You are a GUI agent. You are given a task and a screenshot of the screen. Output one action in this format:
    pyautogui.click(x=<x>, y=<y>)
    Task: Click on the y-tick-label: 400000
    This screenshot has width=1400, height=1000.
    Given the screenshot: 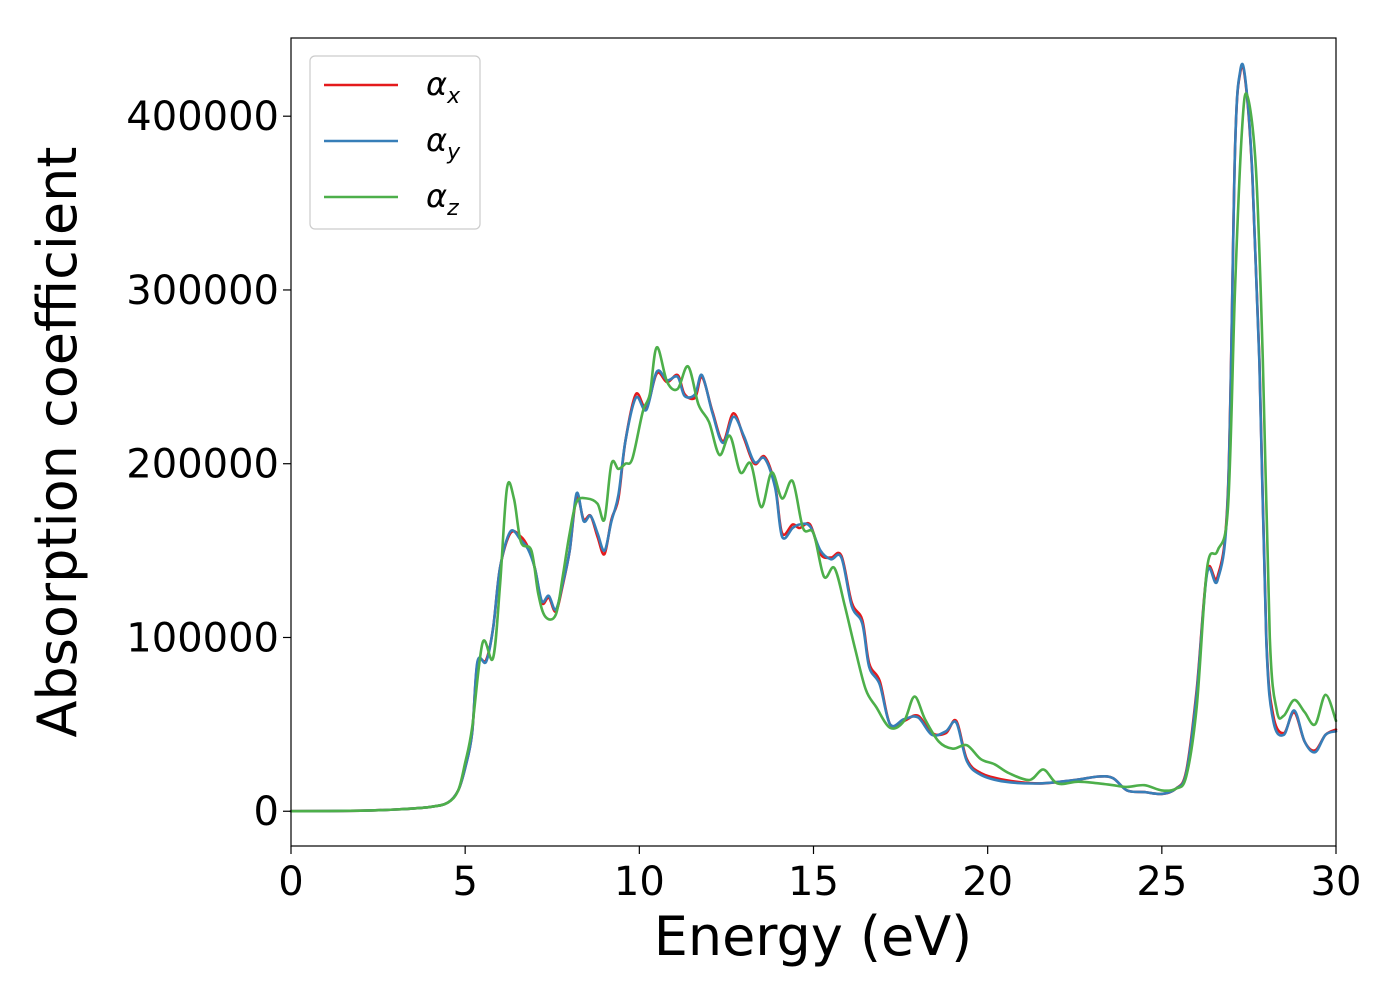 What is the action you would take?
    pyautogui.click(x=202, y=117)
    